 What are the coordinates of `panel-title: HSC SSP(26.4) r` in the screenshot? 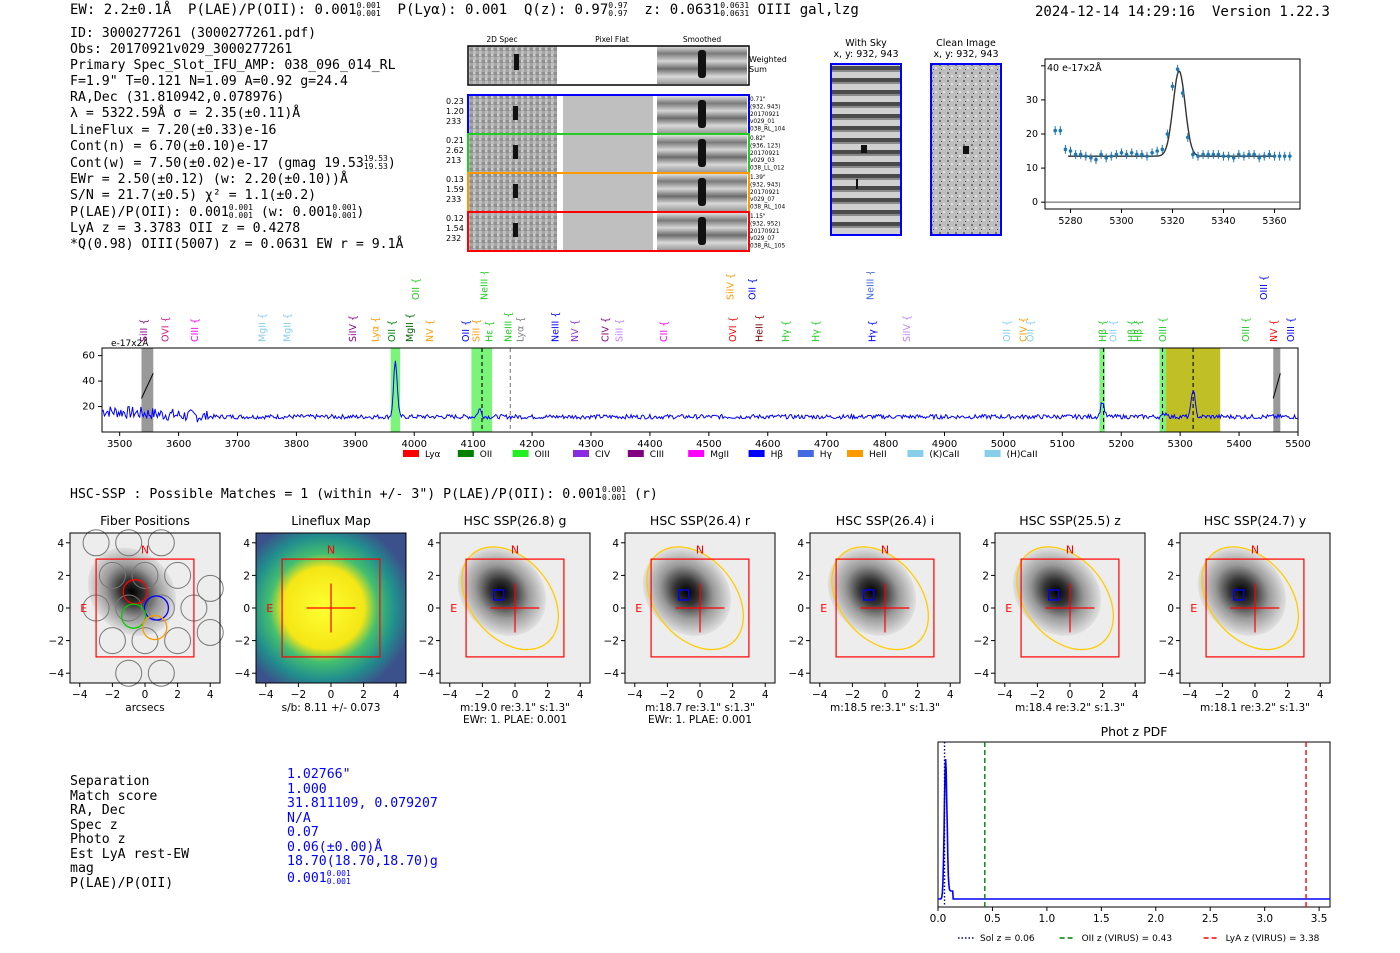 It's located at (700, 520).